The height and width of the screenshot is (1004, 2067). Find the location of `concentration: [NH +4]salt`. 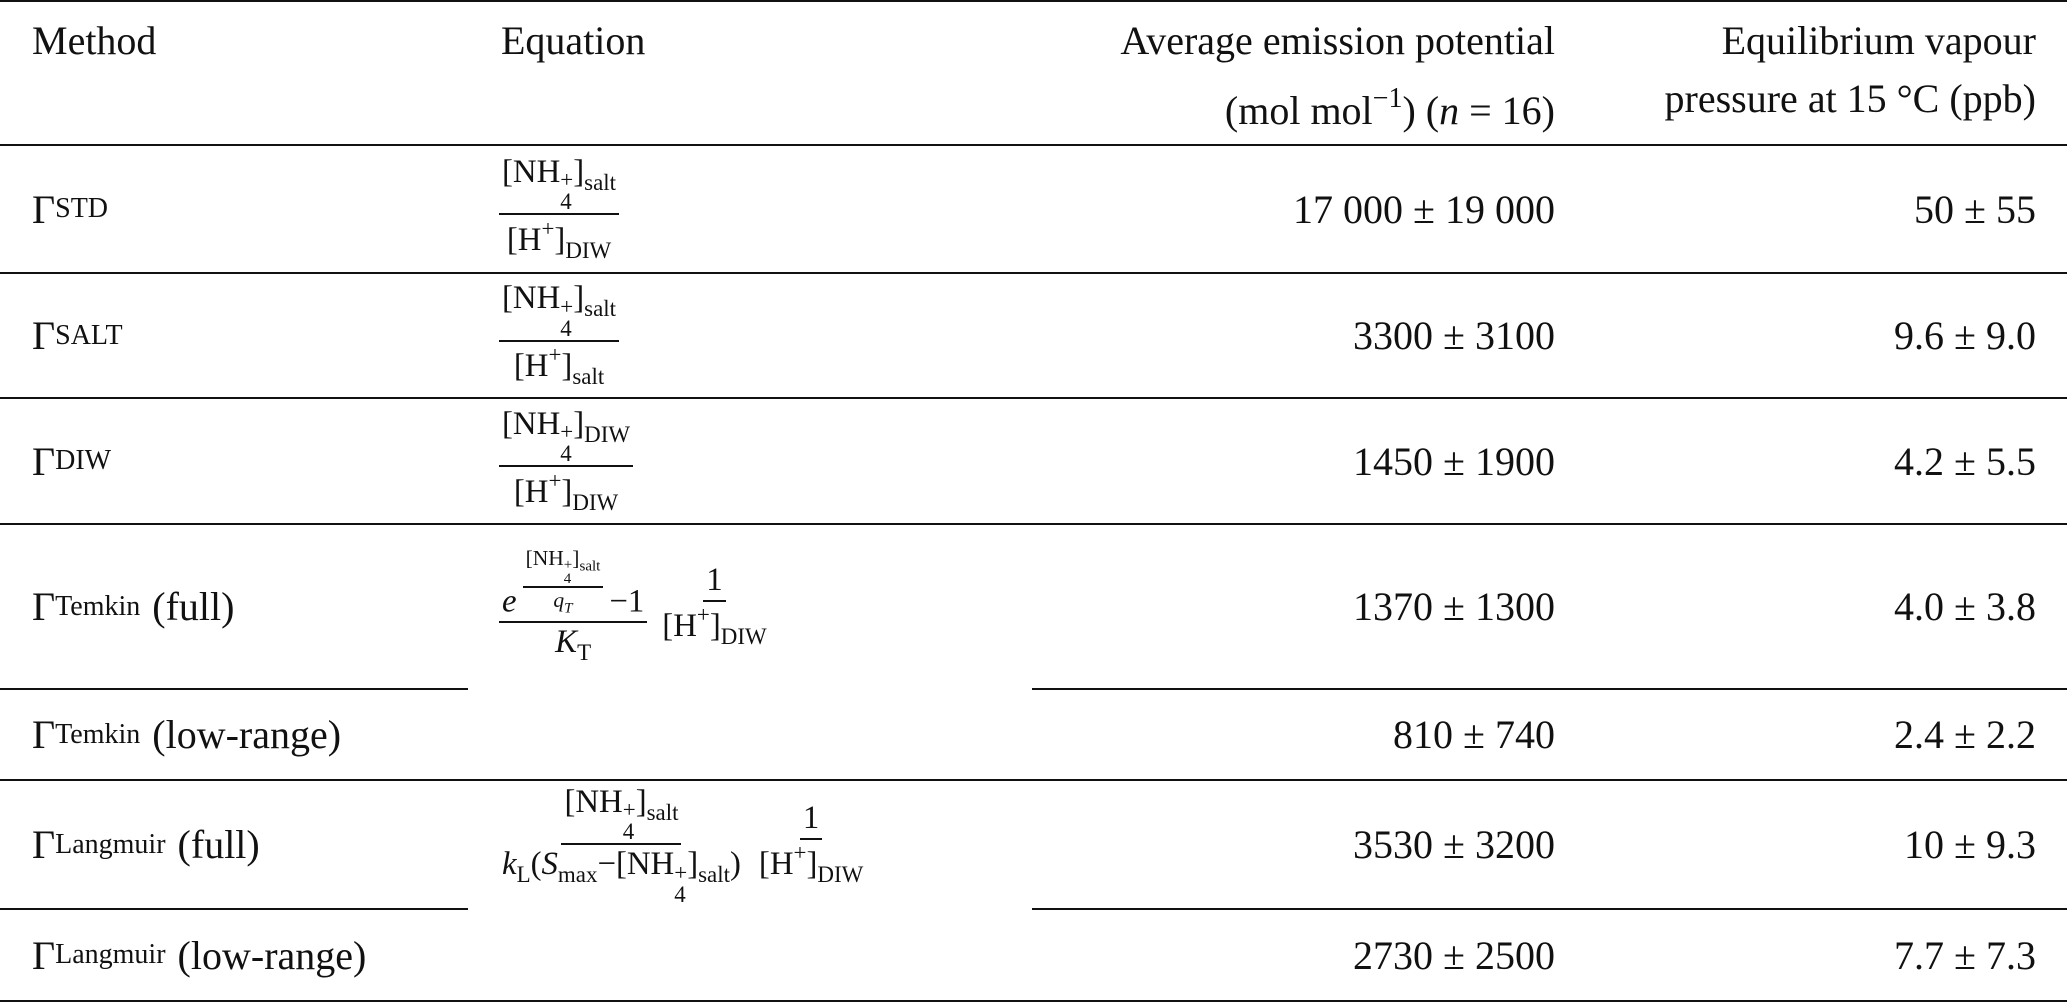

concentration: [NH +4]salt is located at coordinates (621, 813).